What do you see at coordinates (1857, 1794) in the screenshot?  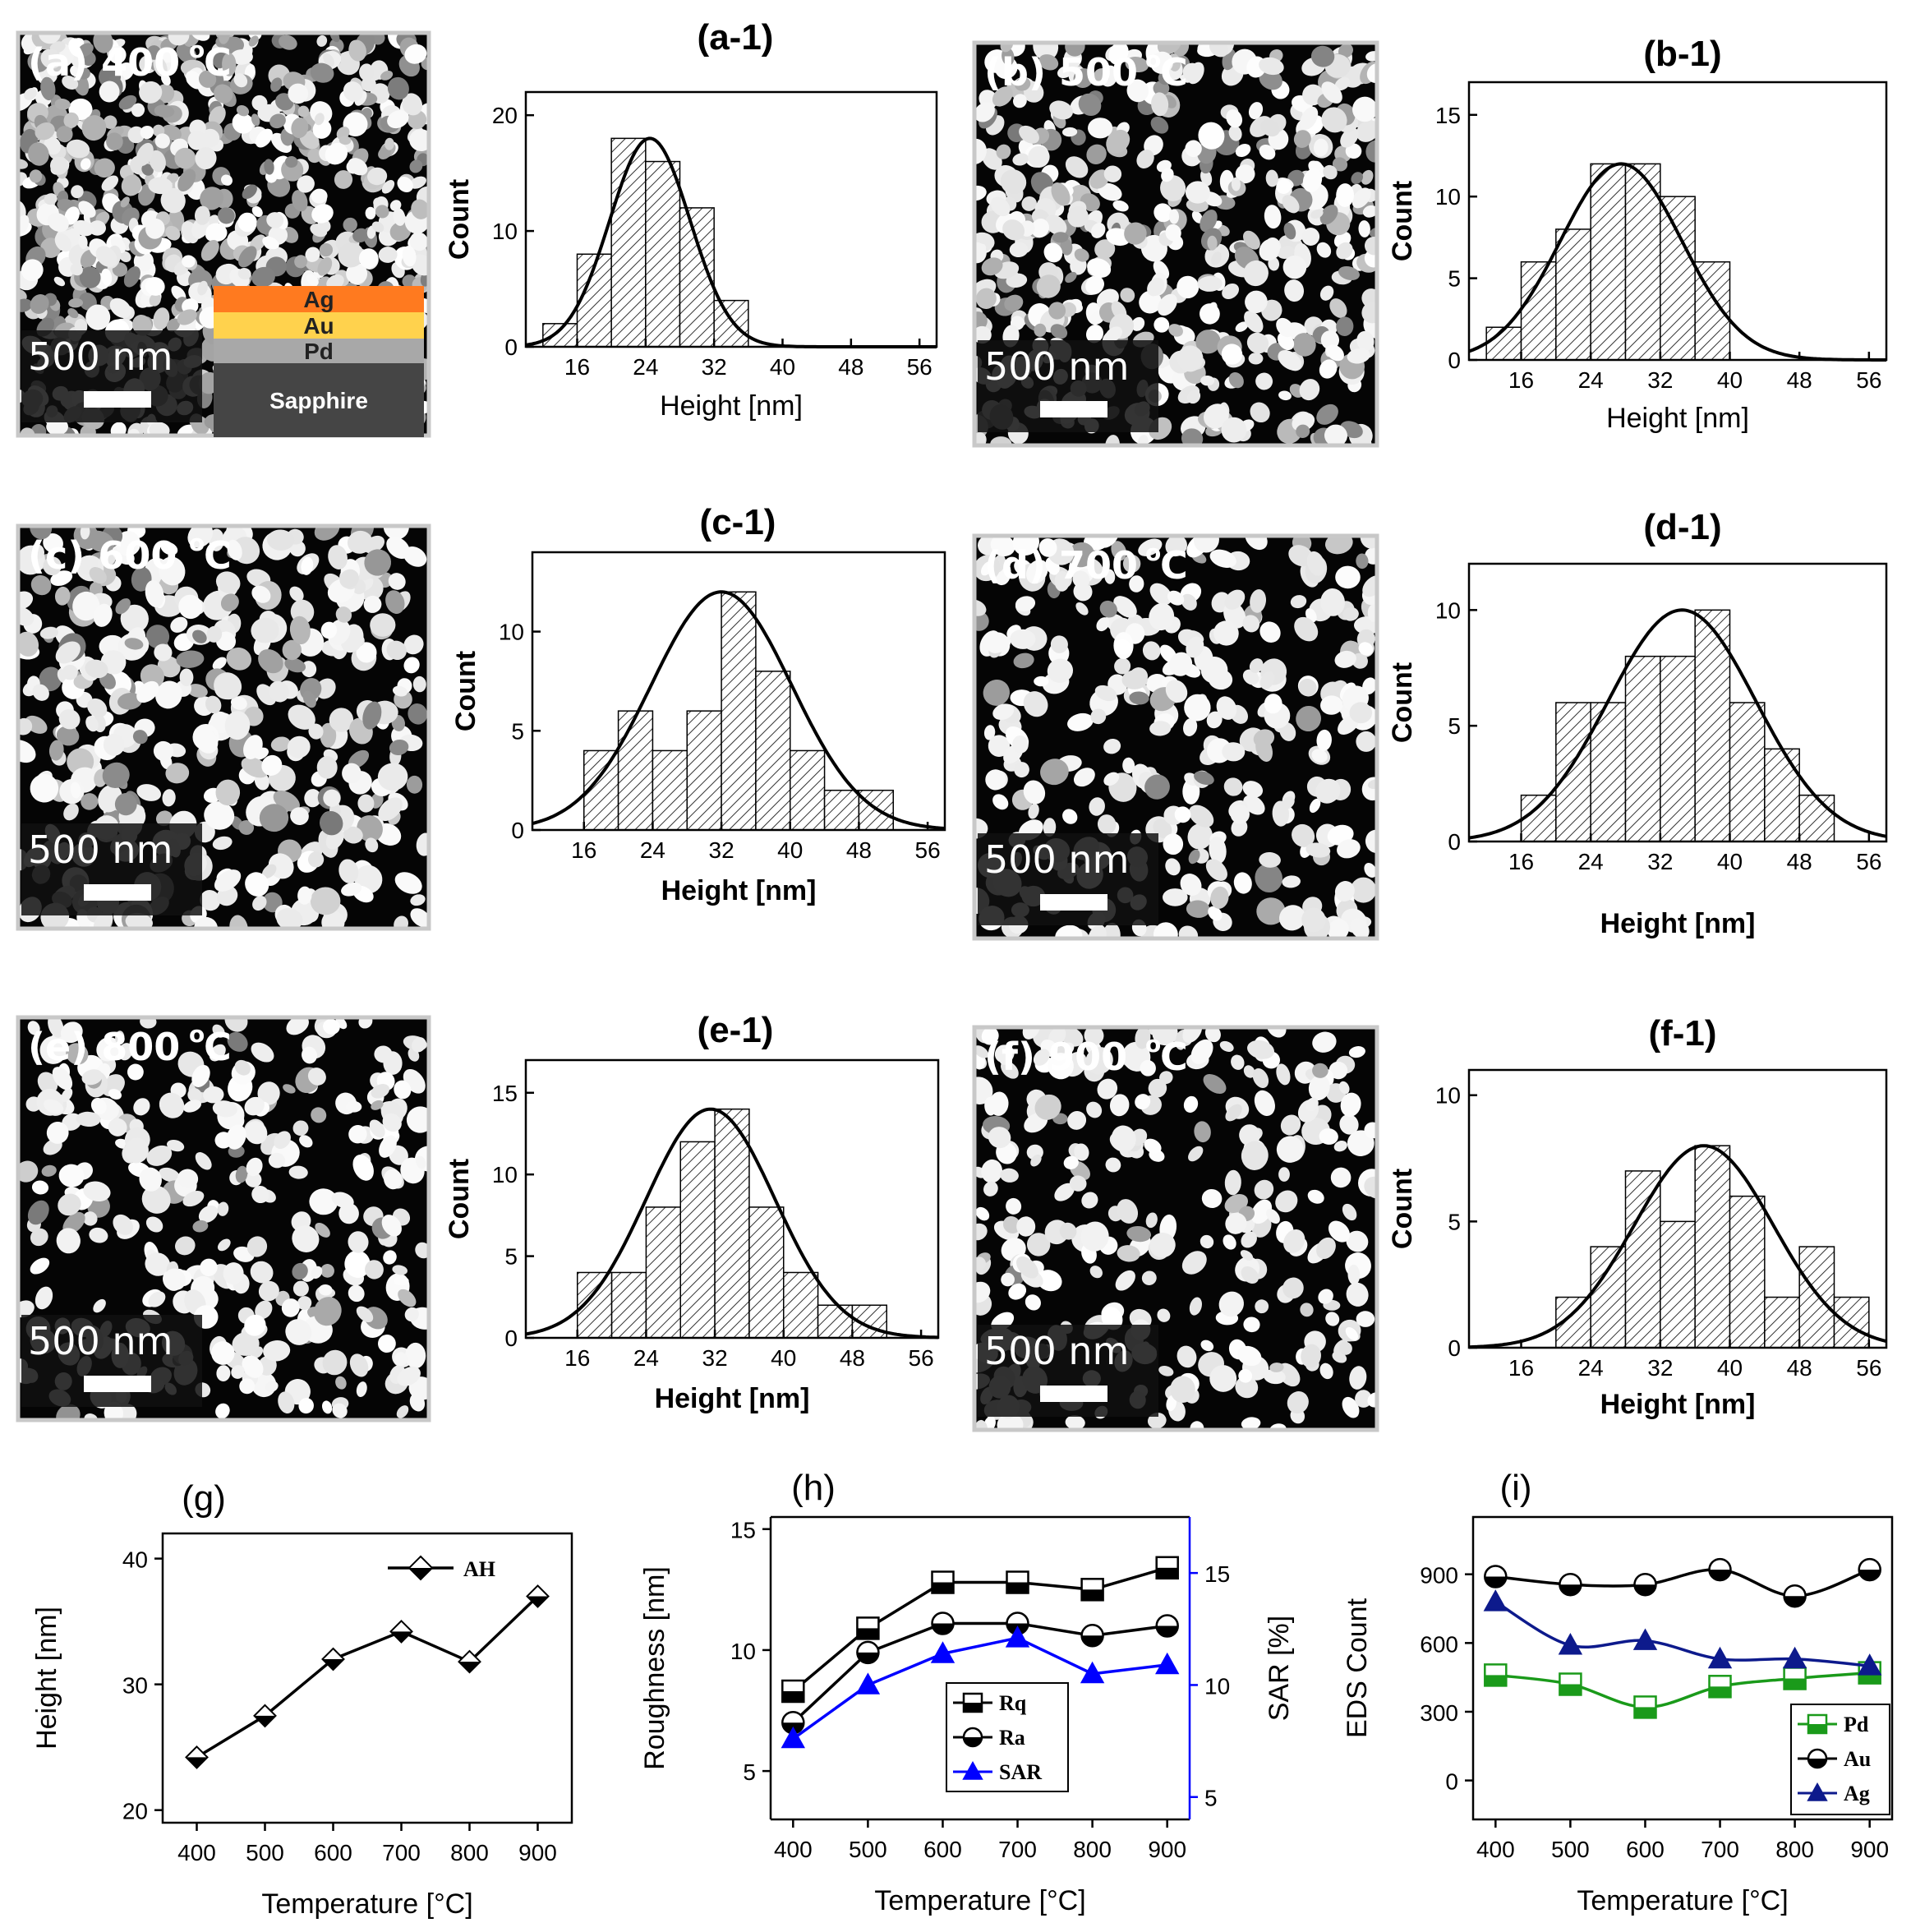 I see `legend-label-ag: Ag` at bounding box center [1857, 1794].